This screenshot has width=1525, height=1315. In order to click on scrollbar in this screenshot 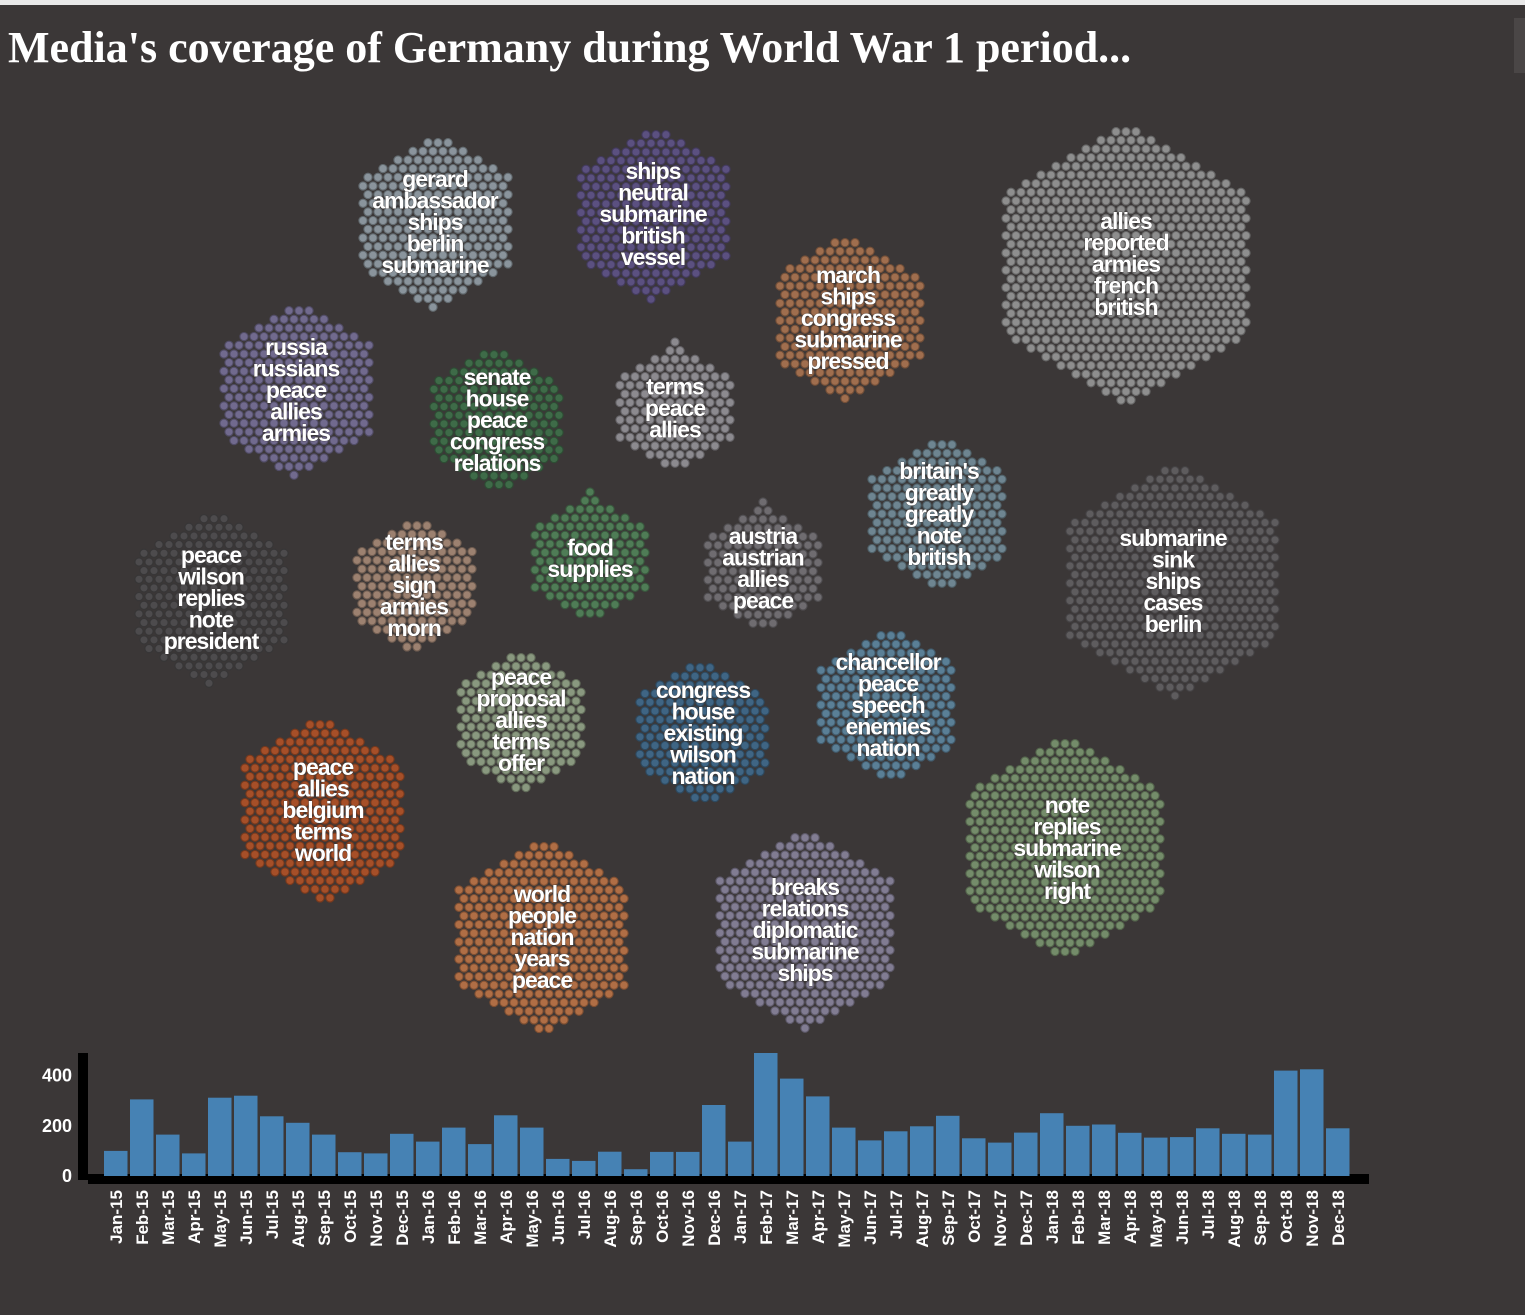, I will do `click(1519, 45)`.